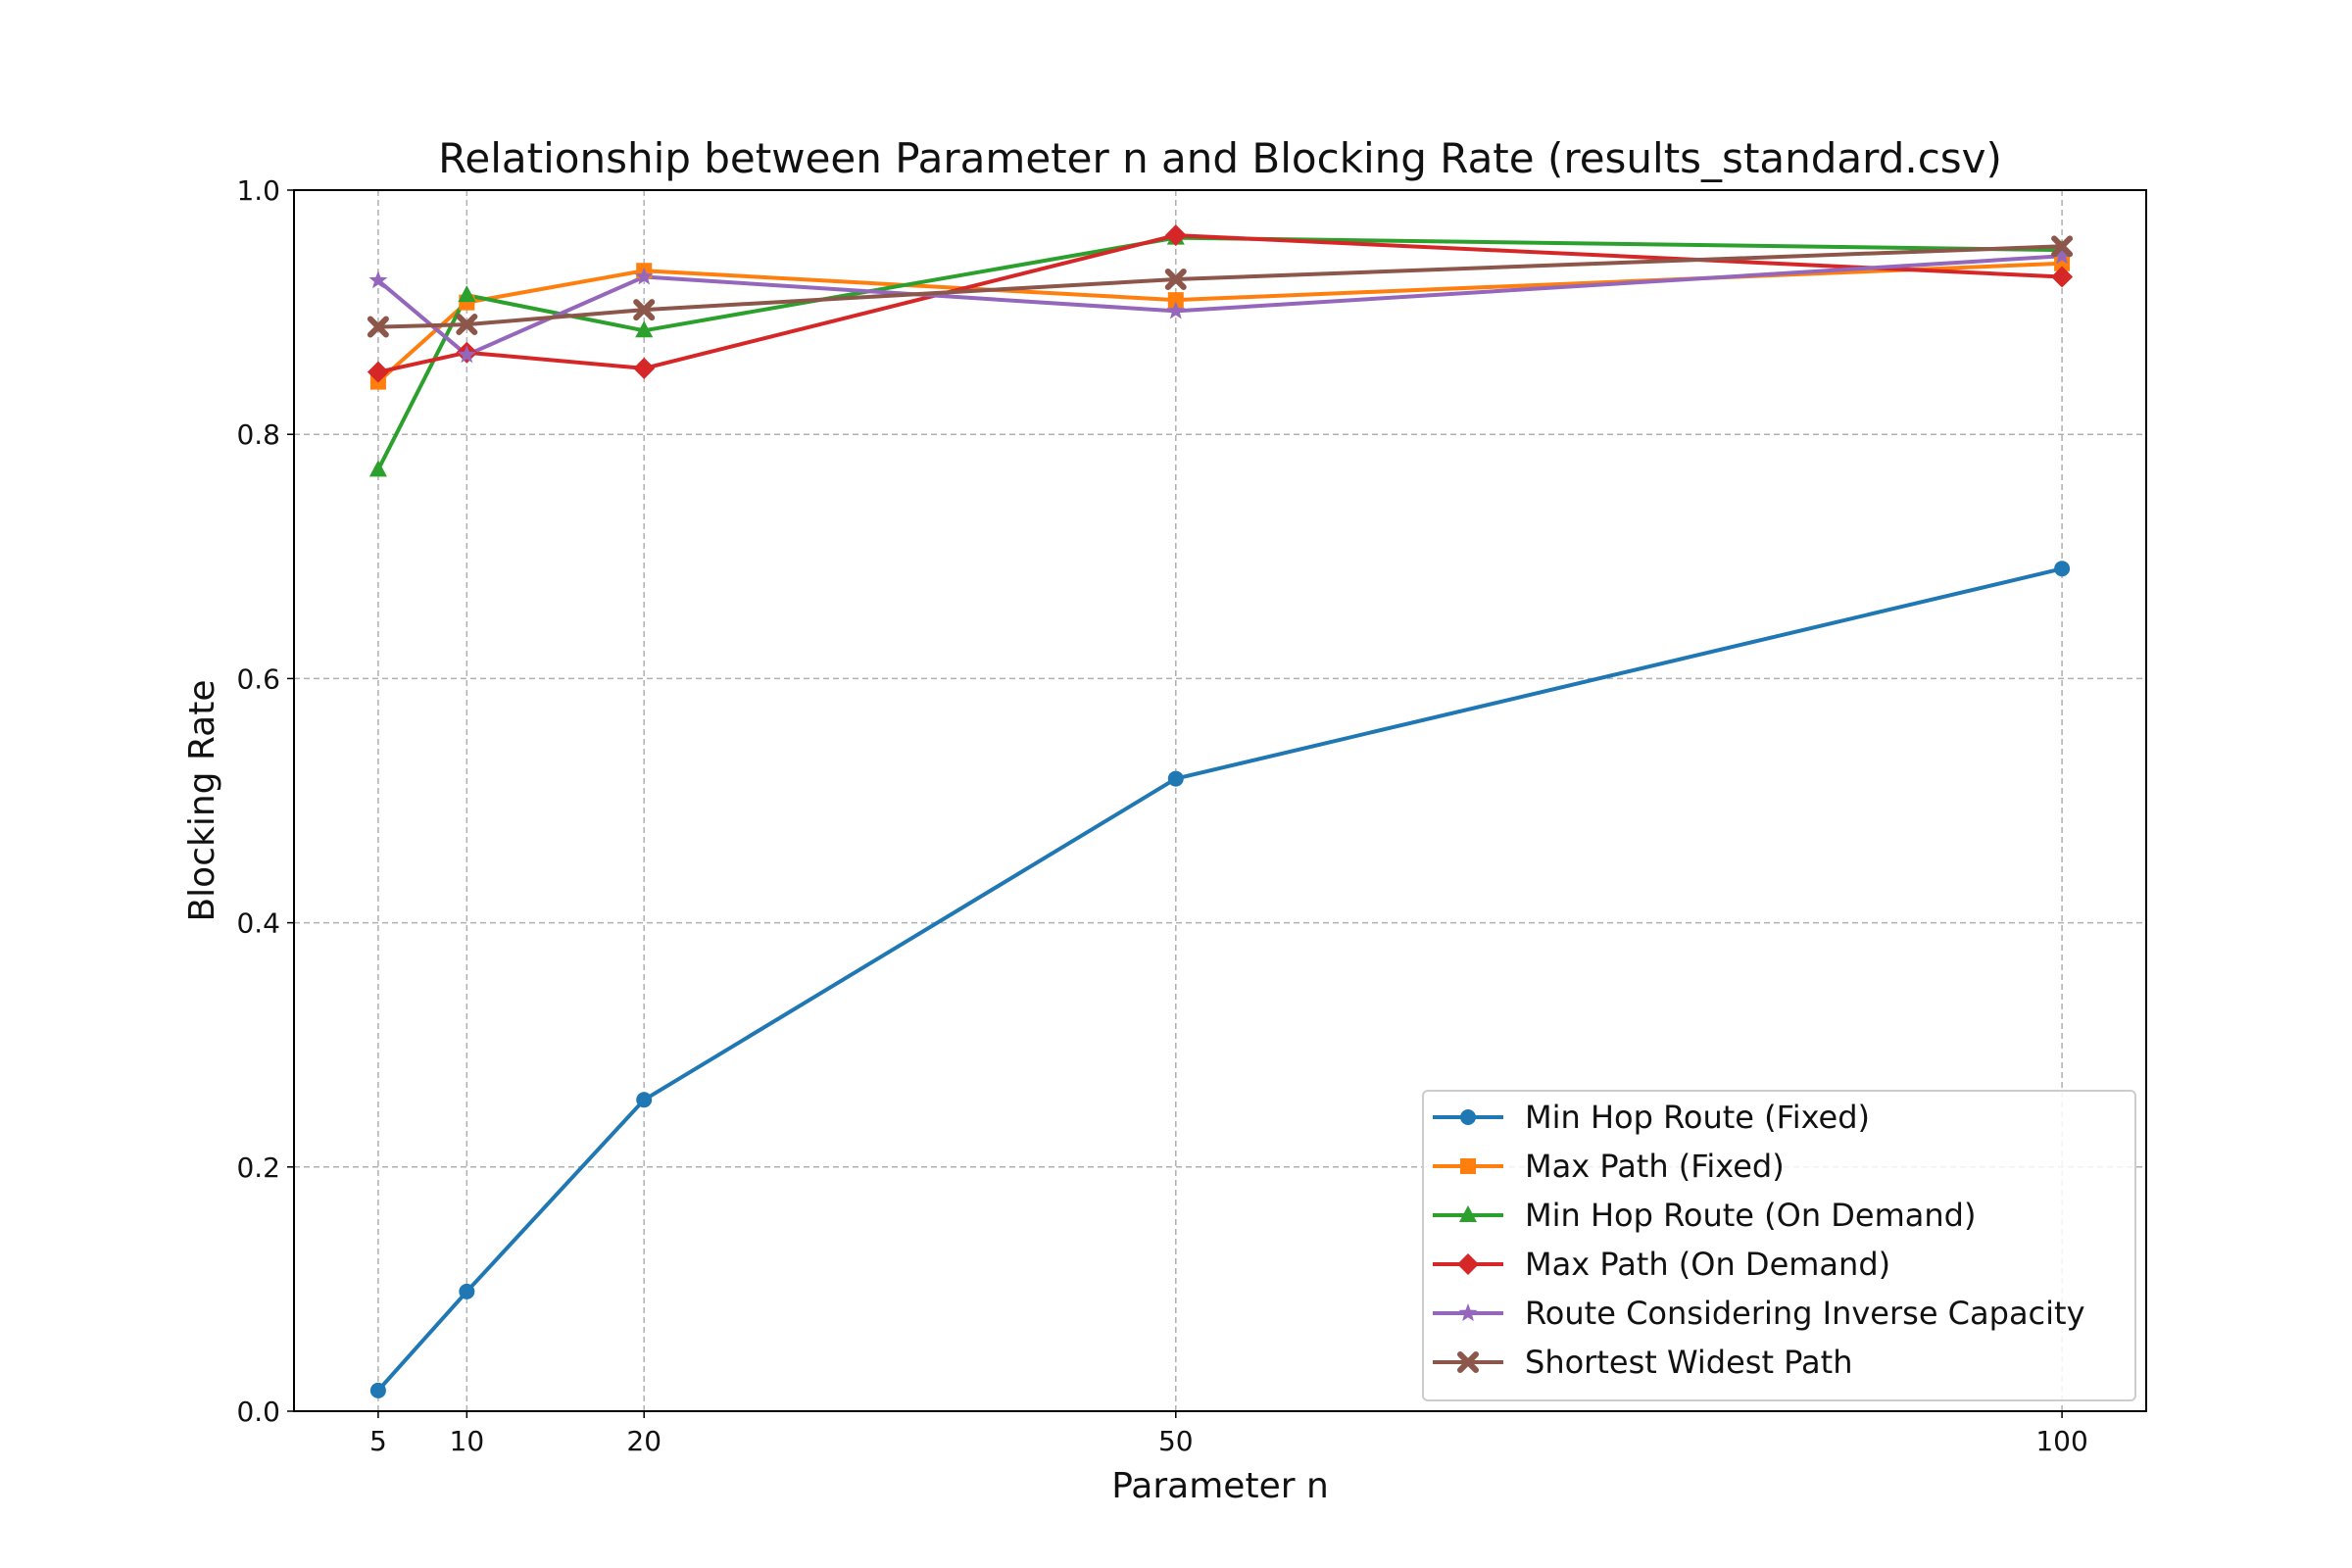 This screenshot has height=1568, width=2352. Describe the element at coordinates (1228, 1434) in the screenshot. I see `x-axis-ticks: 5 10 20 50 100` at that location.